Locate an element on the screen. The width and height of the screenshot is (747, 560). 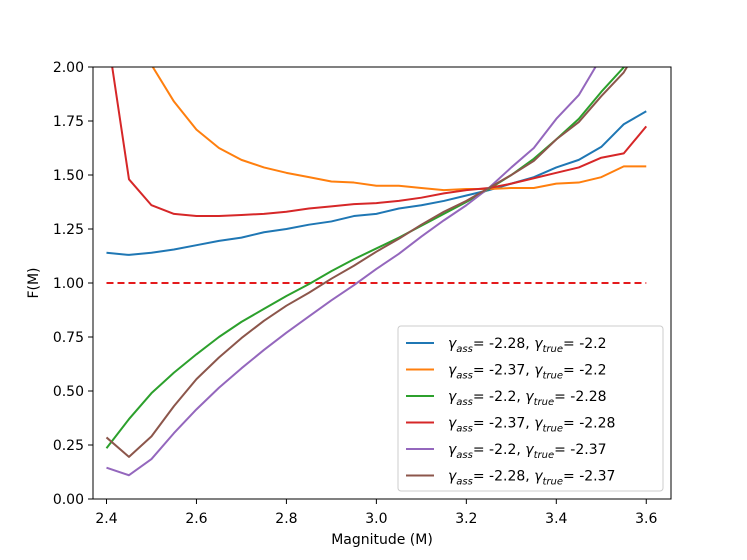
legend-entry: γass= -2.37, γtrue= -2.2 is located at coordinates (506, 372).